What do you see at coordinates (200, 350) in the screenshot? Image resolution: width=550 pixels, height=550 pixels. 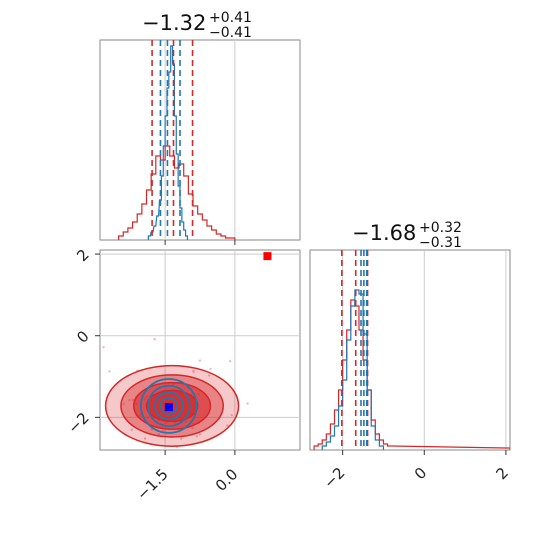 I see `joint-density-panel` at bounding box center [200, 350].